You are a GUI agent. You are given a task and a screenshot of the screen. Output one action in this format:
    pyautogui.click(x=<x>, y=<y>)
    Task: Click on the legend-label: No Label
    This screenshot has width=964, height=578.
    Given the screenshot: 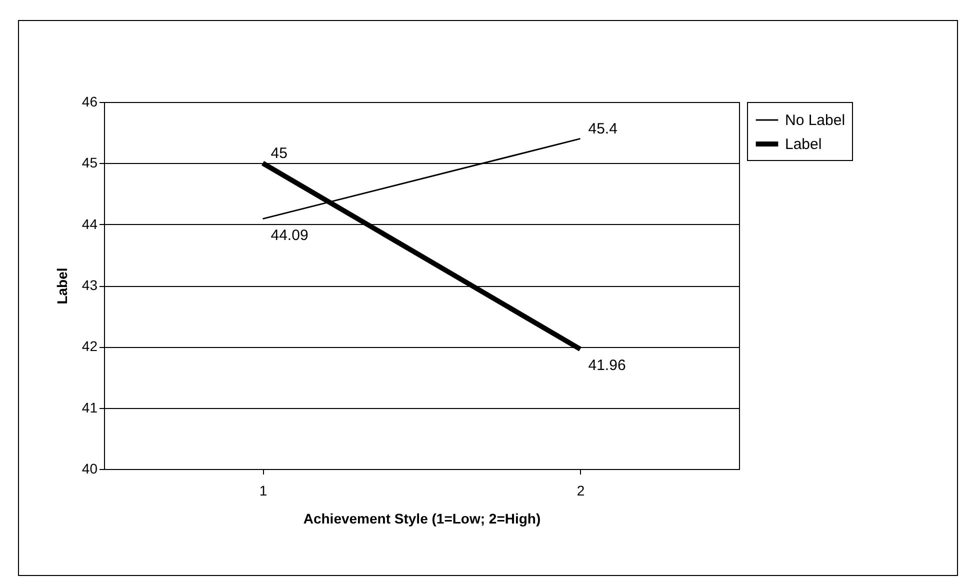 What is the action you would take?
    pyautogui.click(x=815, y=120)
    